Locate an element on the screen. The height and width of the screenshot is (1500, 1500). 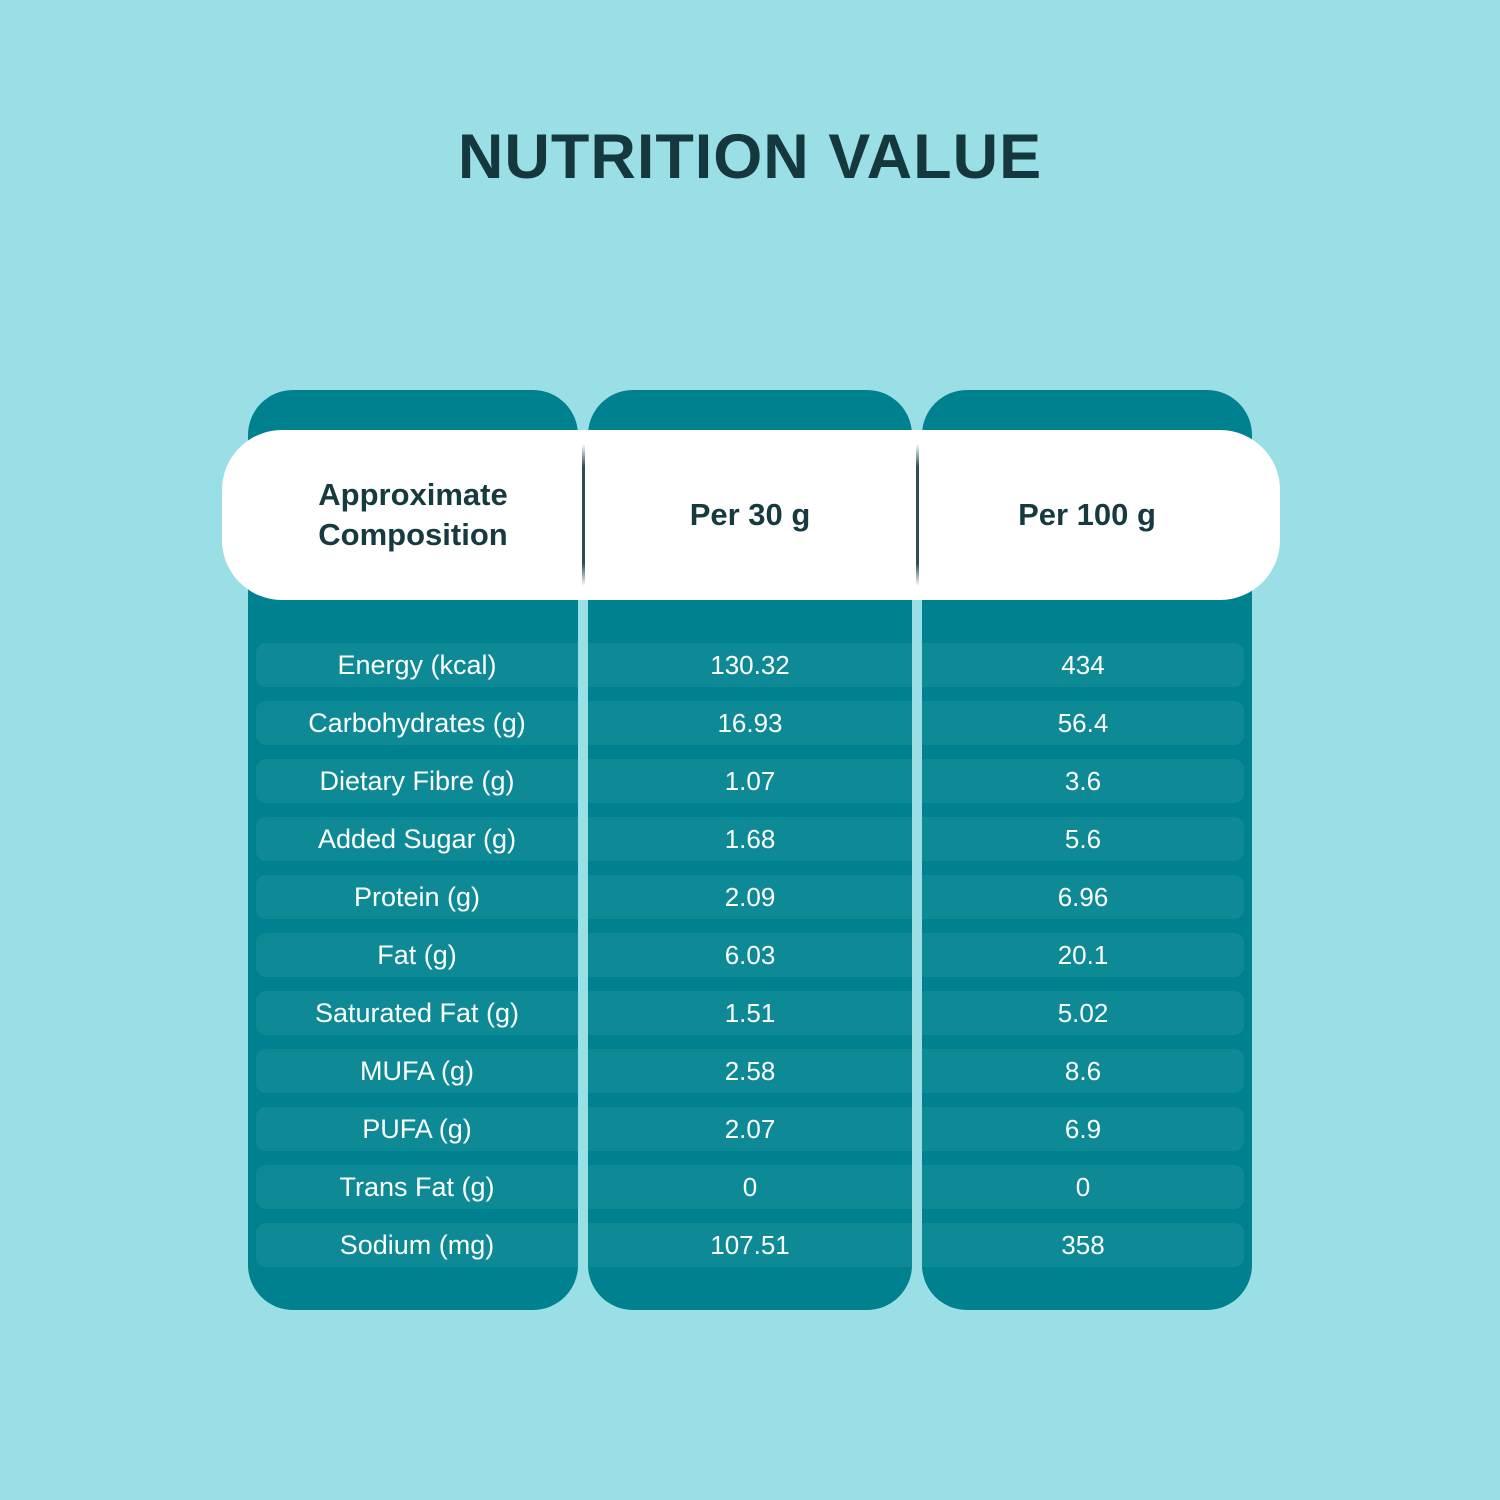
row-value-per30: 16.93 is located at coordinates (750, 723).